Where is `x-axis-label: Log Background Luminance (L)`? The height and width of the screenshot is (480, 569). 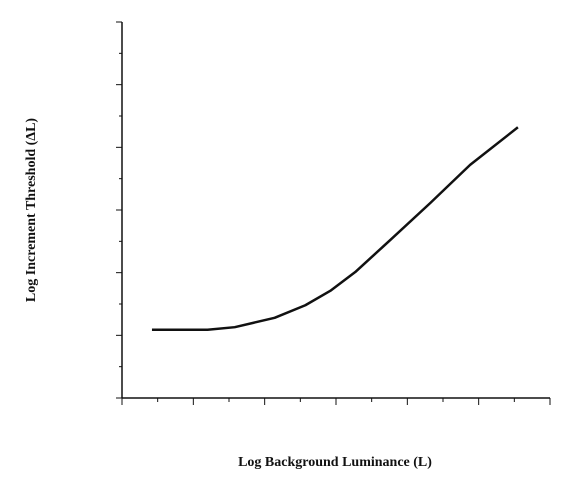
x-axis-label: Log Background Luminance (L) is located at coordinates (335, 462).